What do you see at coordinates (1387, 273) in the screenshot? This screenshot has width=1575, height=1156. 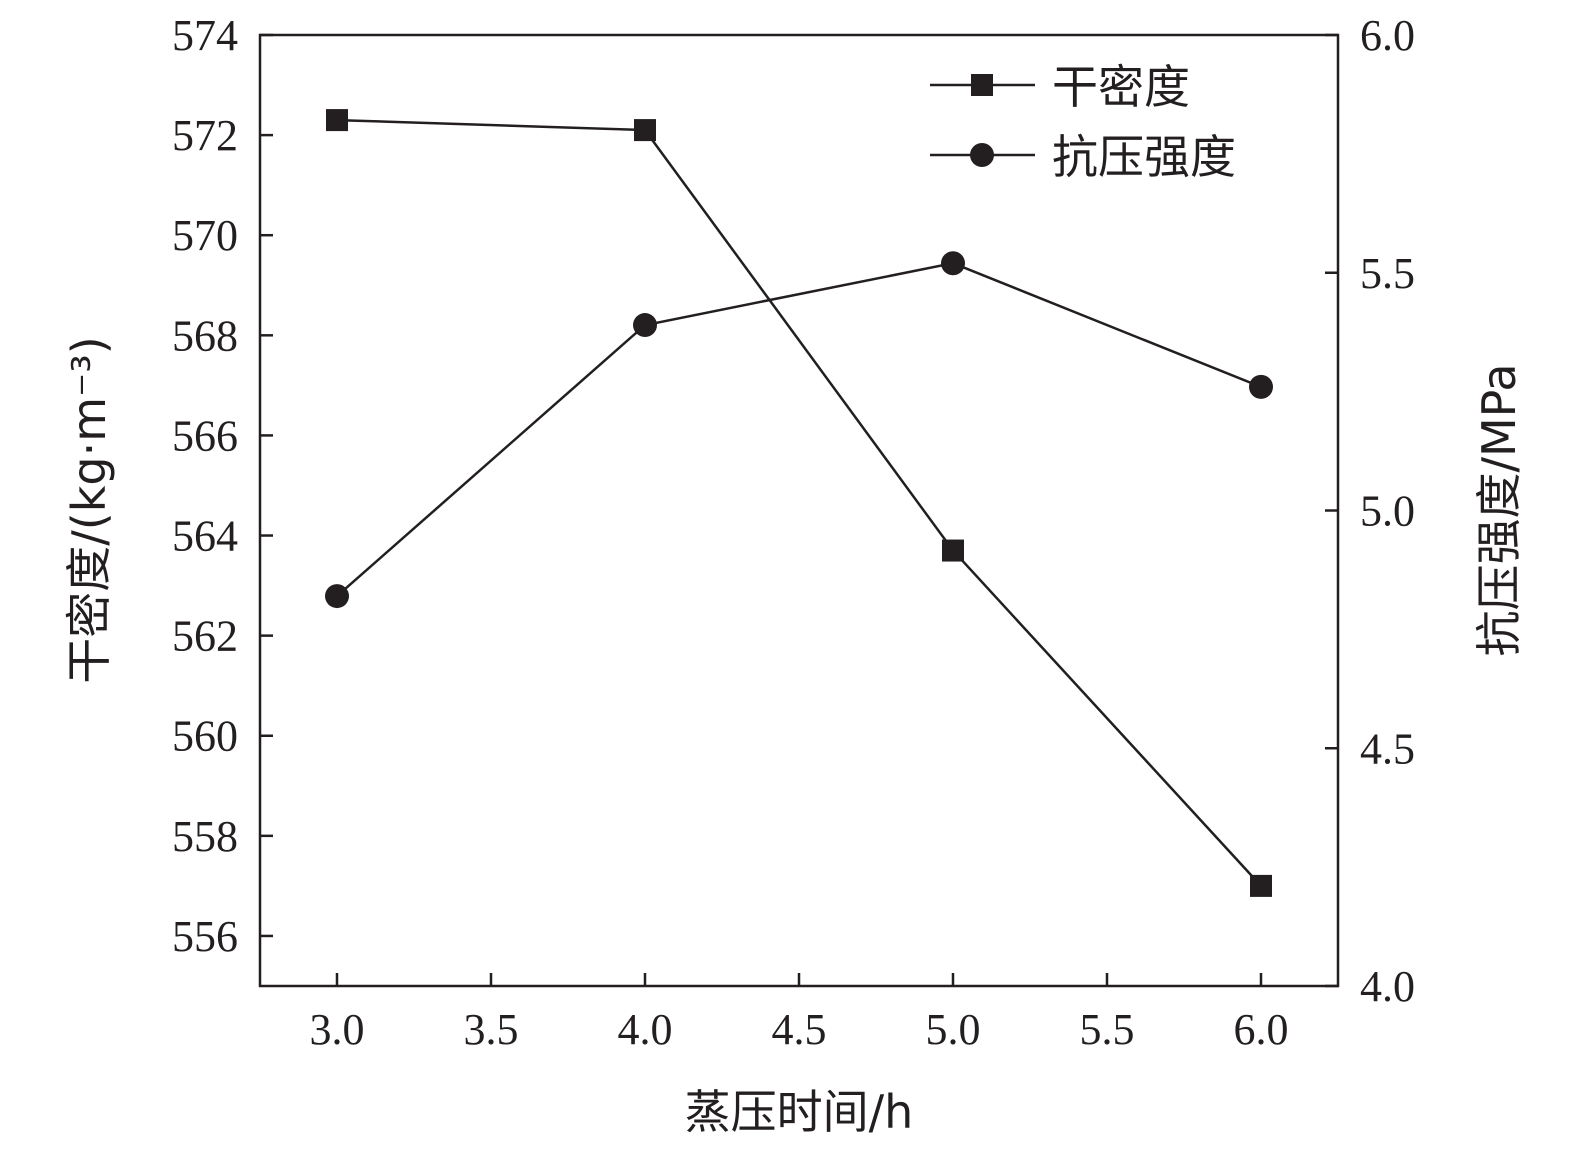 I see `y-right-tick-label: 5.5` at bounding box center [1387, 273].